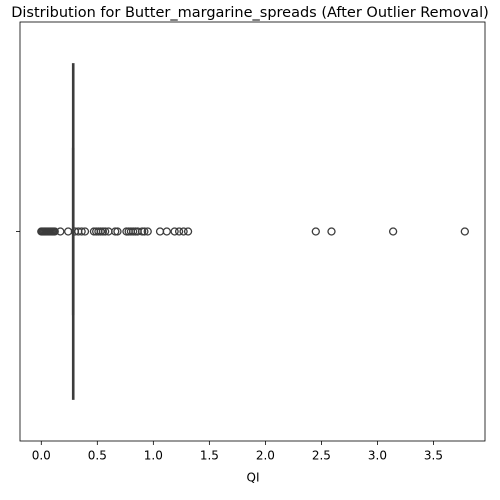 This screenshot has width=500, height=500. Describe the element at coordinates (41, 456) in the screenshot. I see `x-tick-label: 0.0` at that location.